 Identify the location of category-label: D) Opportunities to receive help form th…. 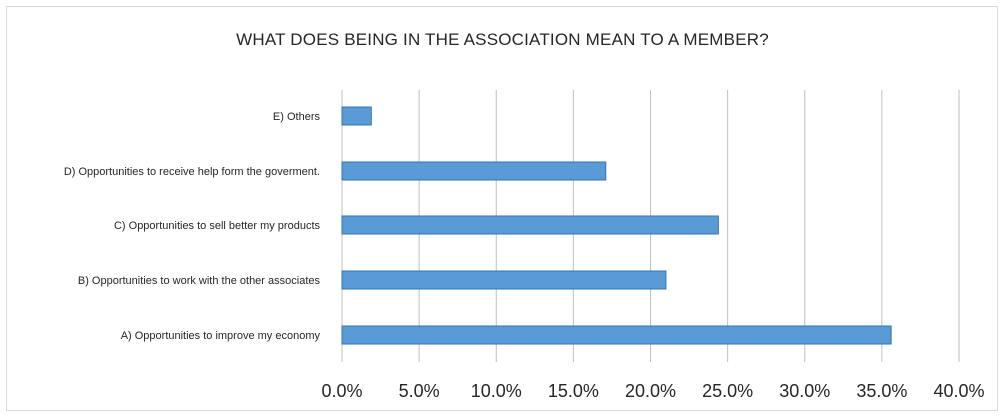
(192, 172).